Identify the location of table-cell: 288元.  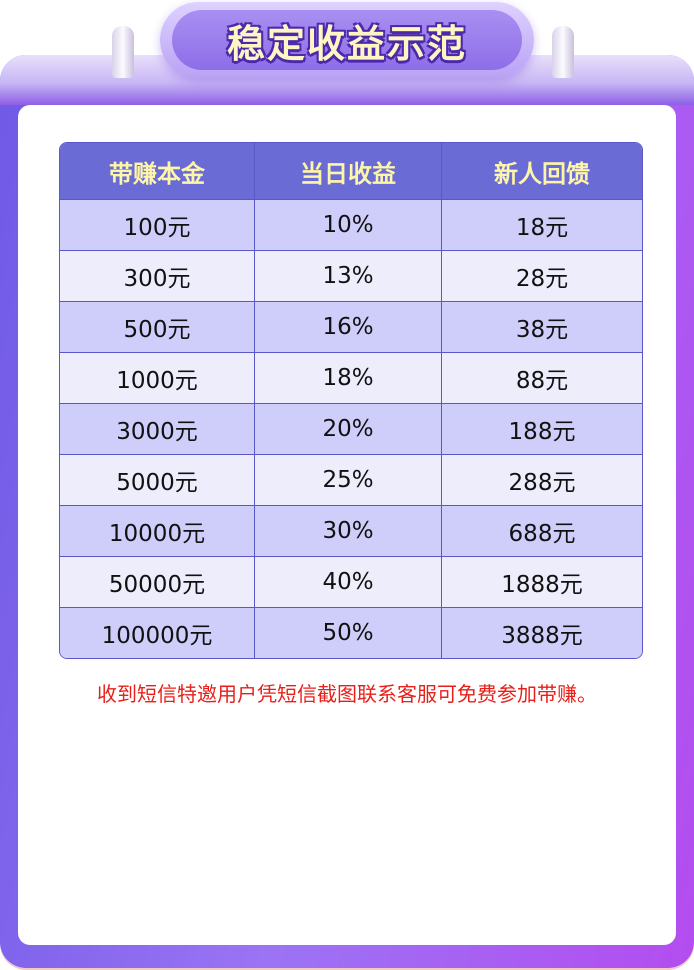
(542, 480).